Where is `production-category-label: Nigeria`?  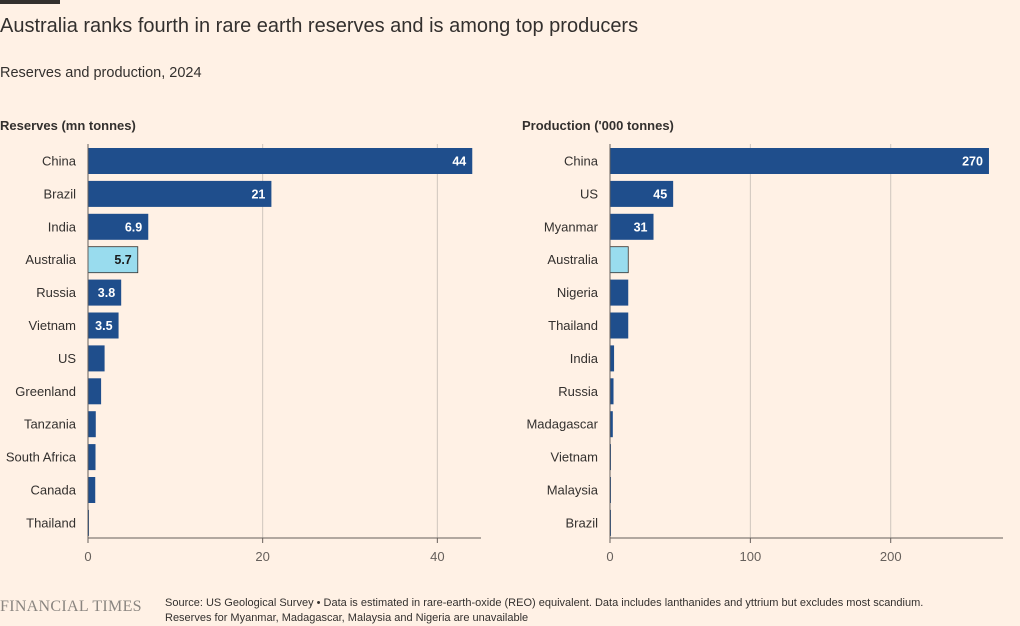
production-category-label: Nigeria is located at coordinates (578, 292).